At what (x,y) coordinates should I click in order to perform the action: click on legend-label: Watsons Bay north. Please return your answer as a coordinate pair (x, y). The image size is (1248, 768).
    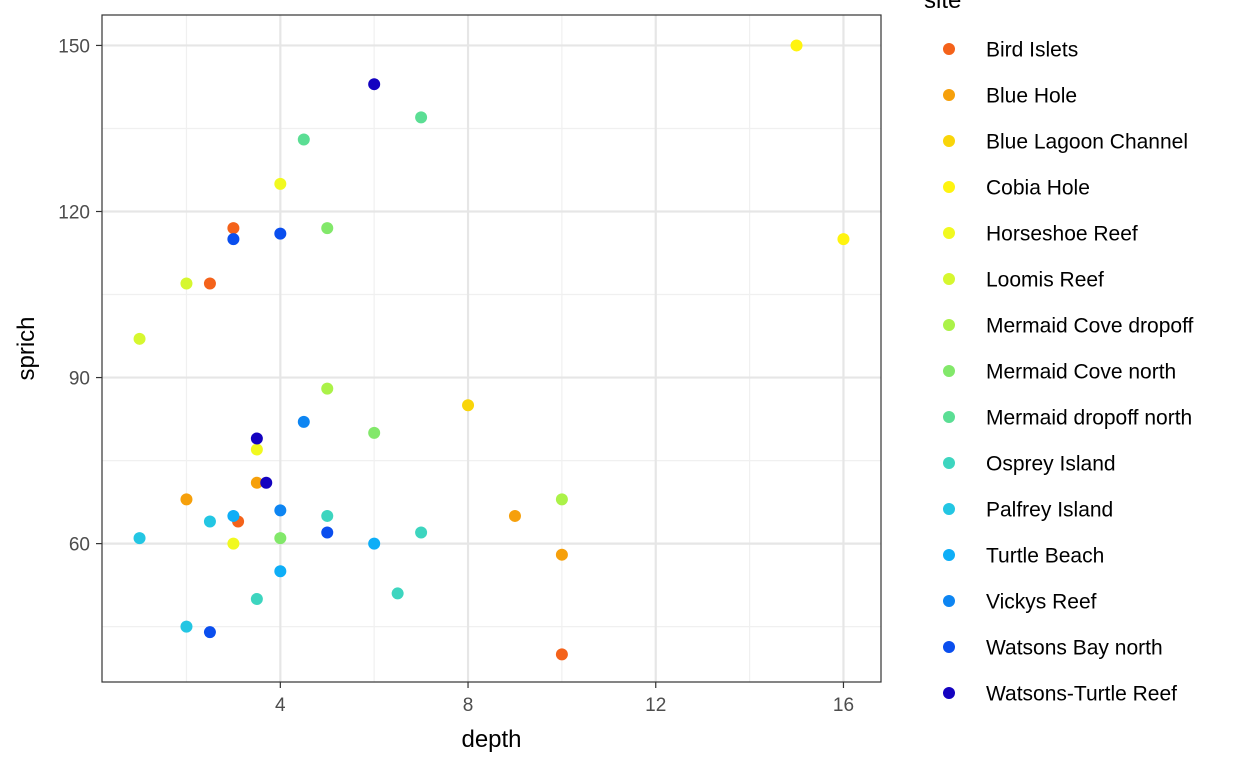
    Looking at the image, I should click on (1074, 648).